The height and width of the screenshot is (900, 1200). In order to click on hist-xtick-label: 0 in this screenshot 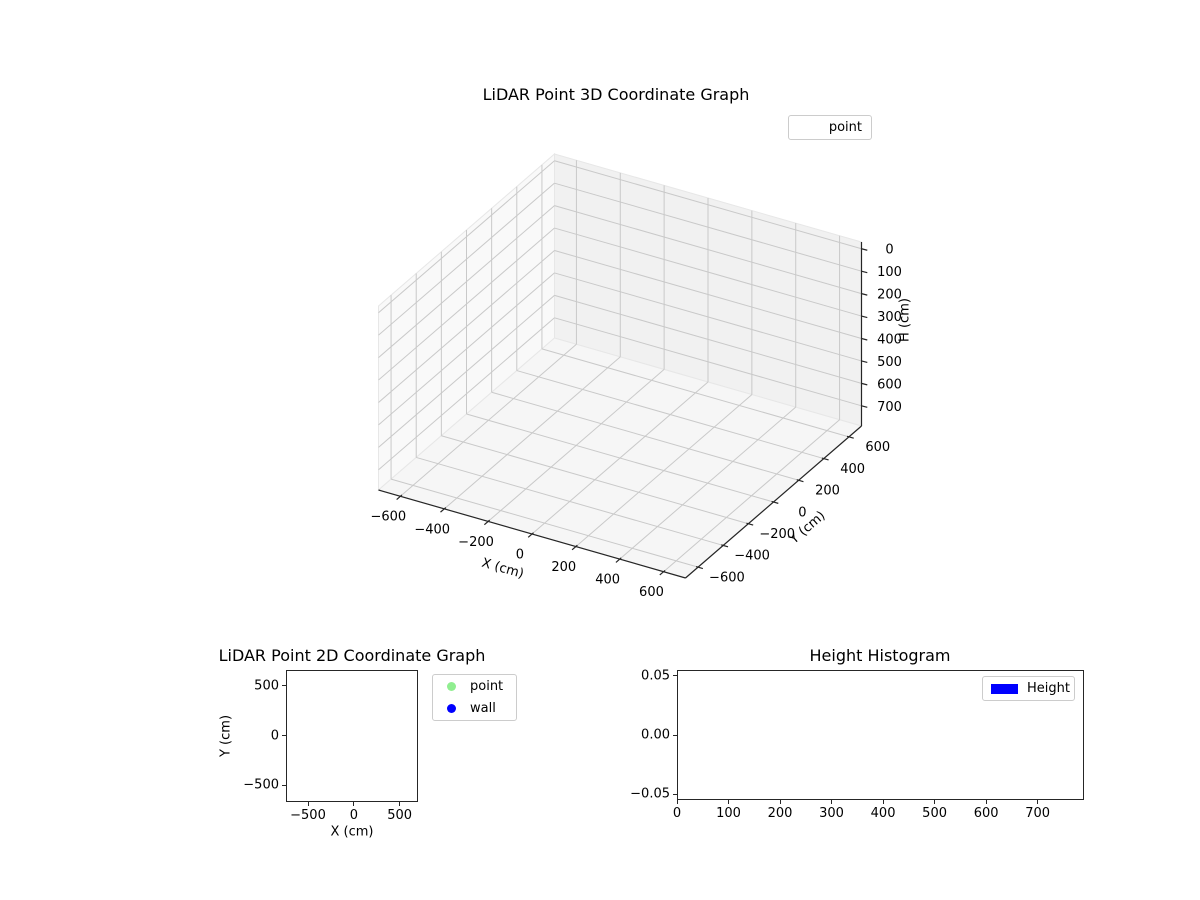, I will do `click(677, 813)`.